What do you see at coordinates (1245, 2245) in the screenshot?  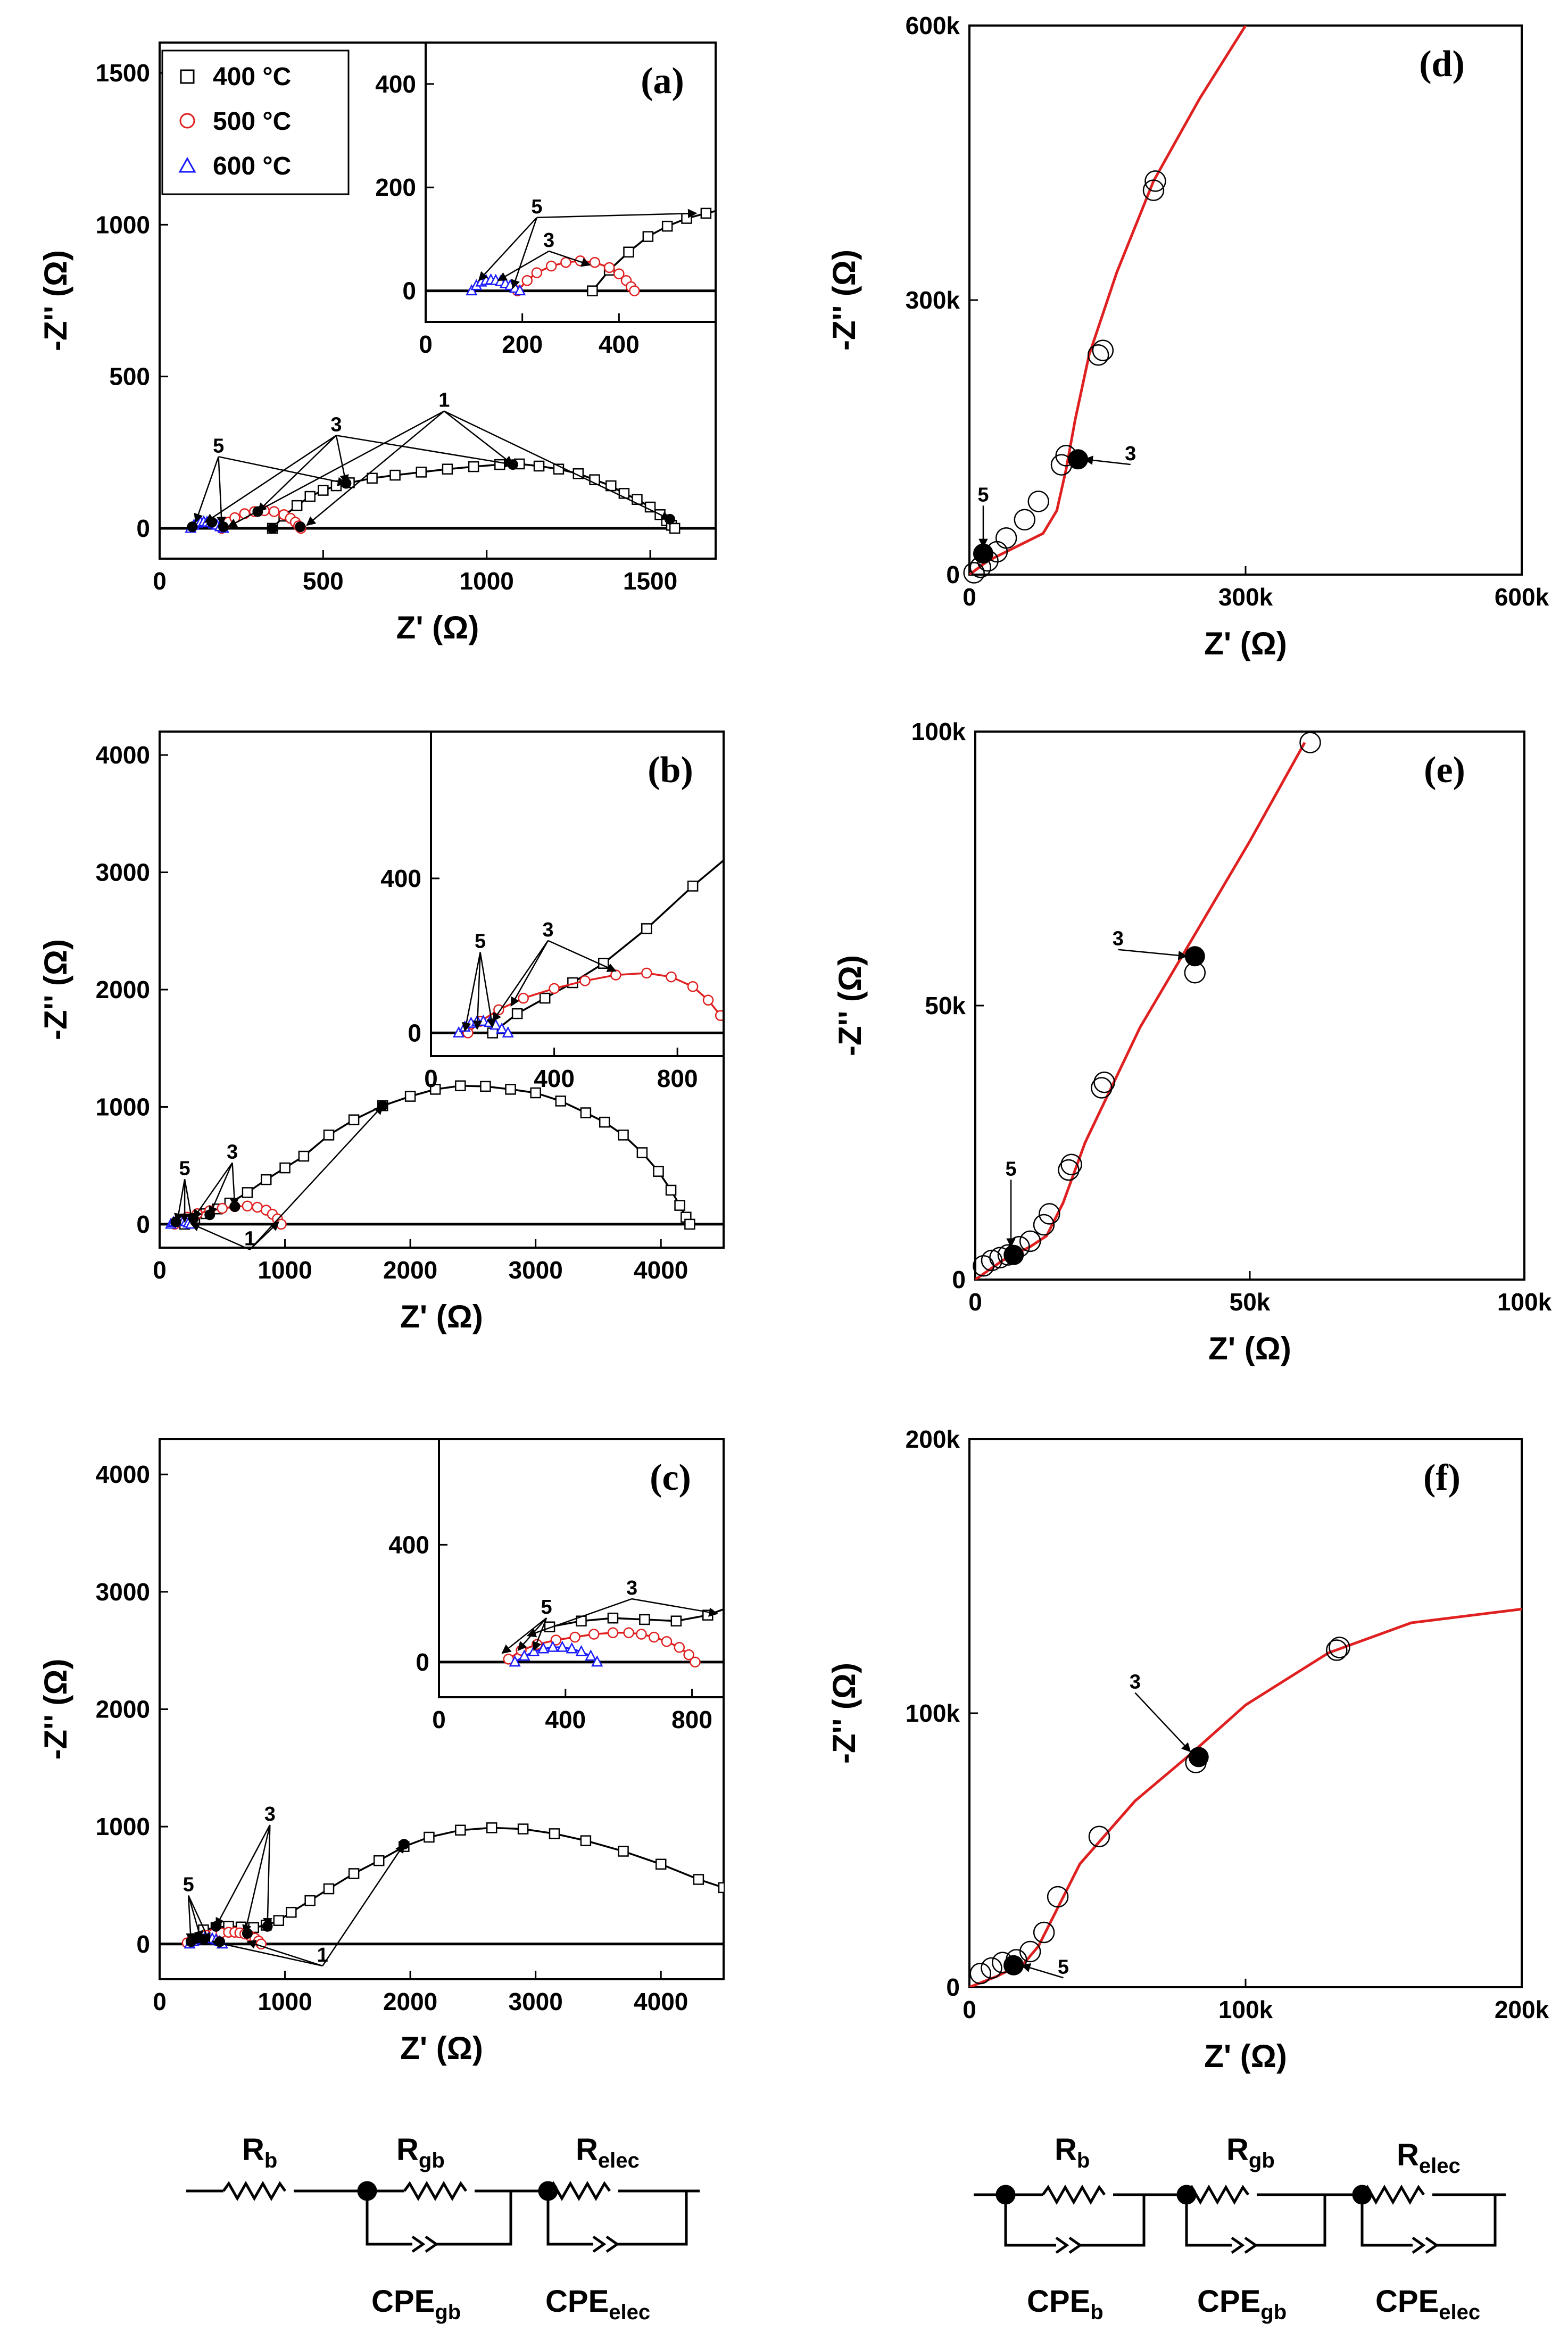 I see `cpe-gb-symbol` at bounding box center [1245, 2245].